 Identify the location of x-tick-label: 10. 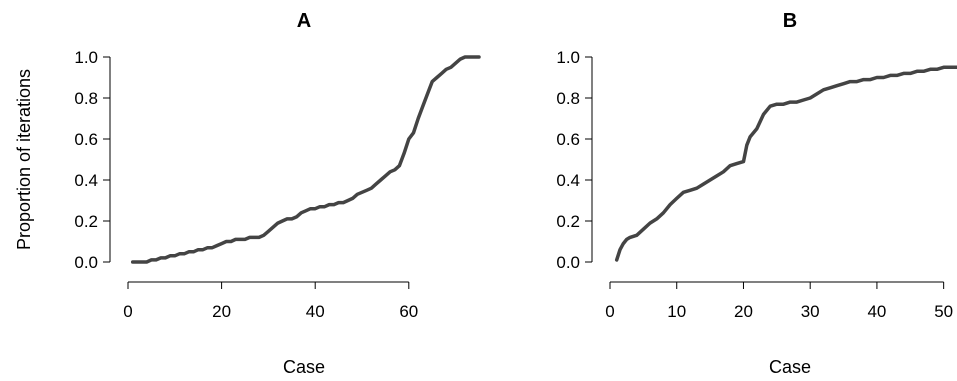
(676, 311).